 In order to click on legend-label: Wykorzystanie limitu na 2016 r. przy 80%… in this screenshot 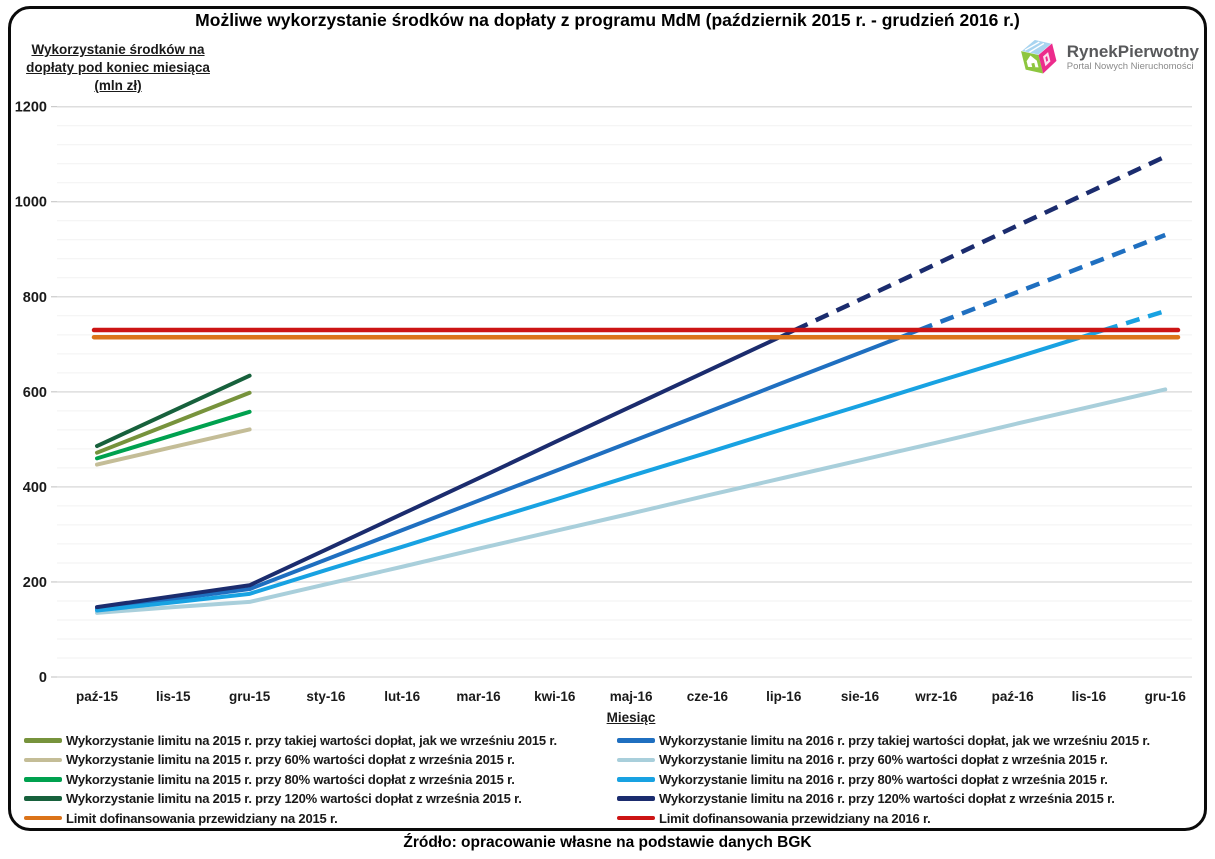, I will do `click(883, 779)`.